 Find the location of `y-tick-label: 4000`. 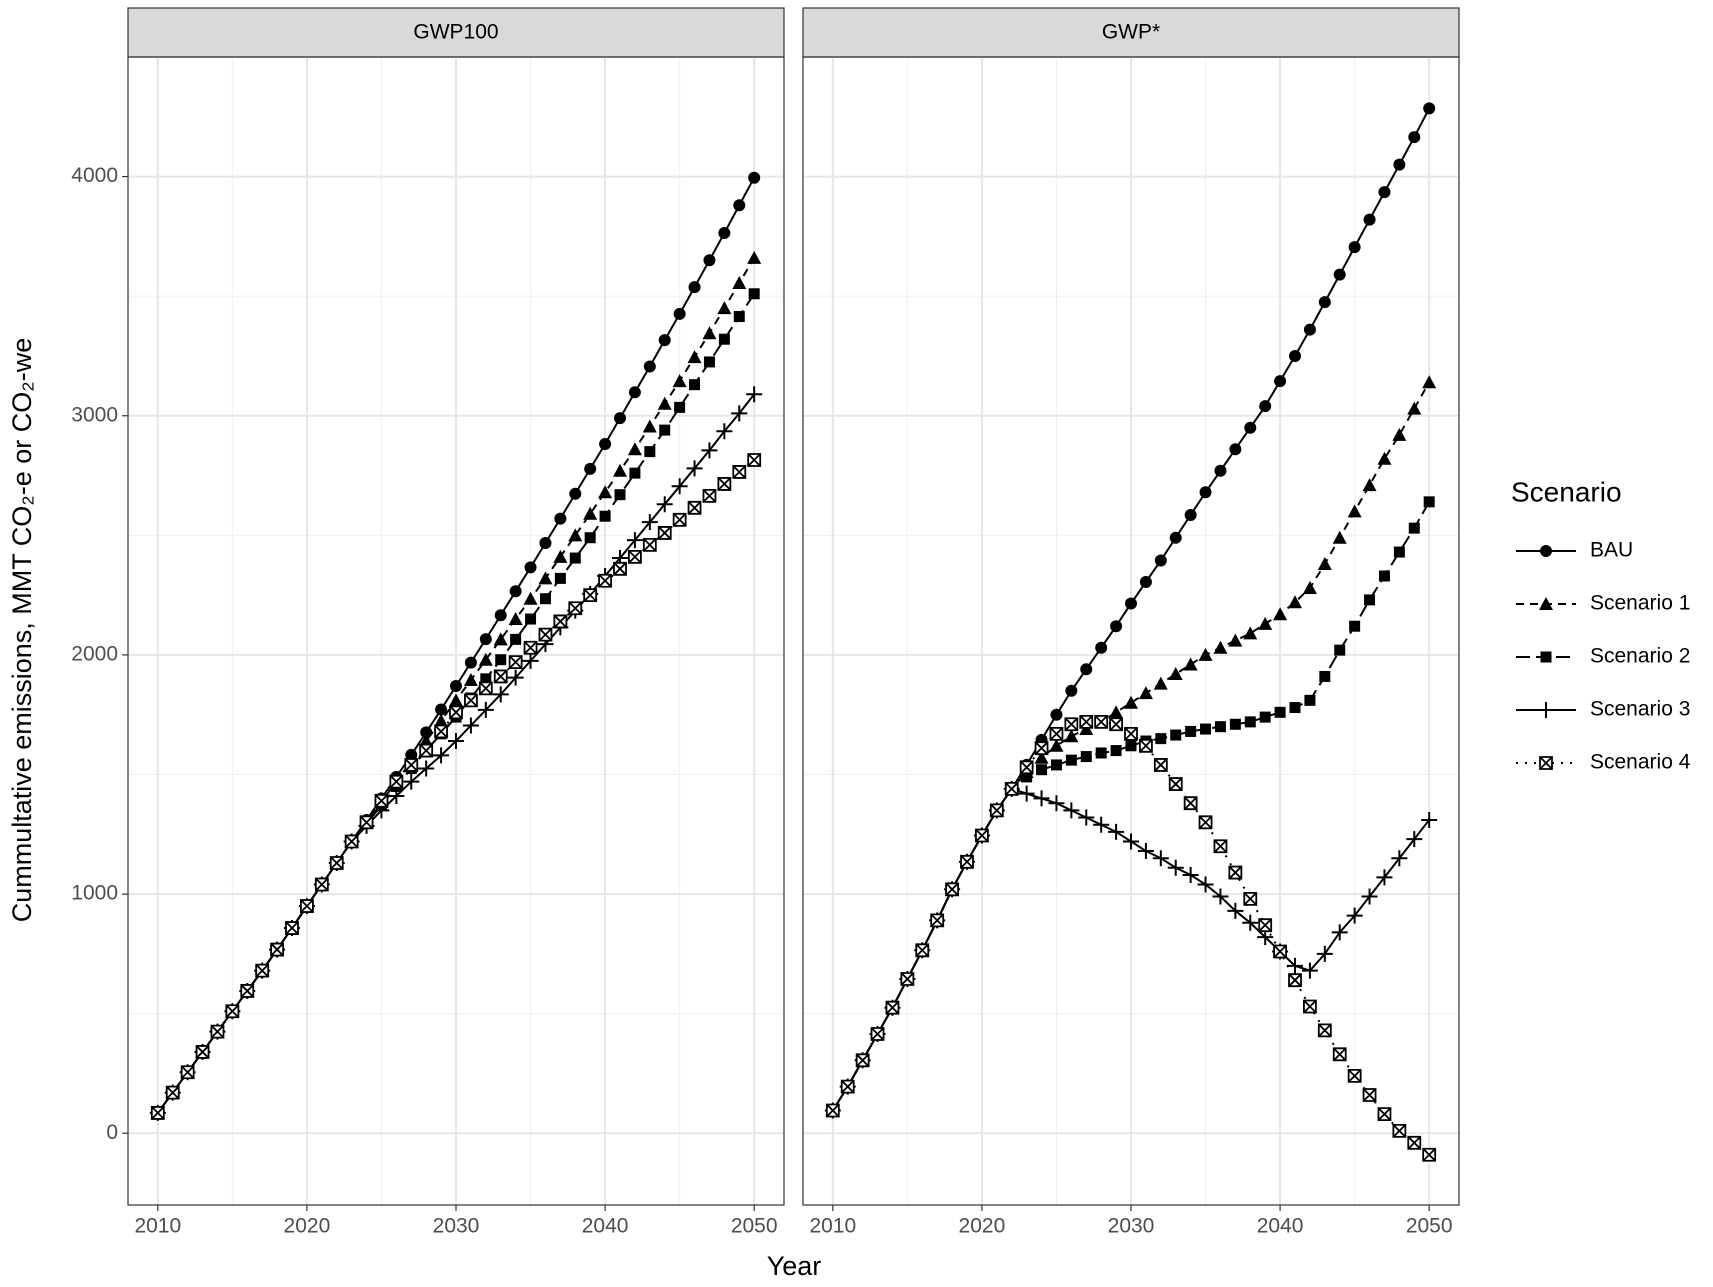

y-tick-label: 4000 is located at coordinates (94, 175).